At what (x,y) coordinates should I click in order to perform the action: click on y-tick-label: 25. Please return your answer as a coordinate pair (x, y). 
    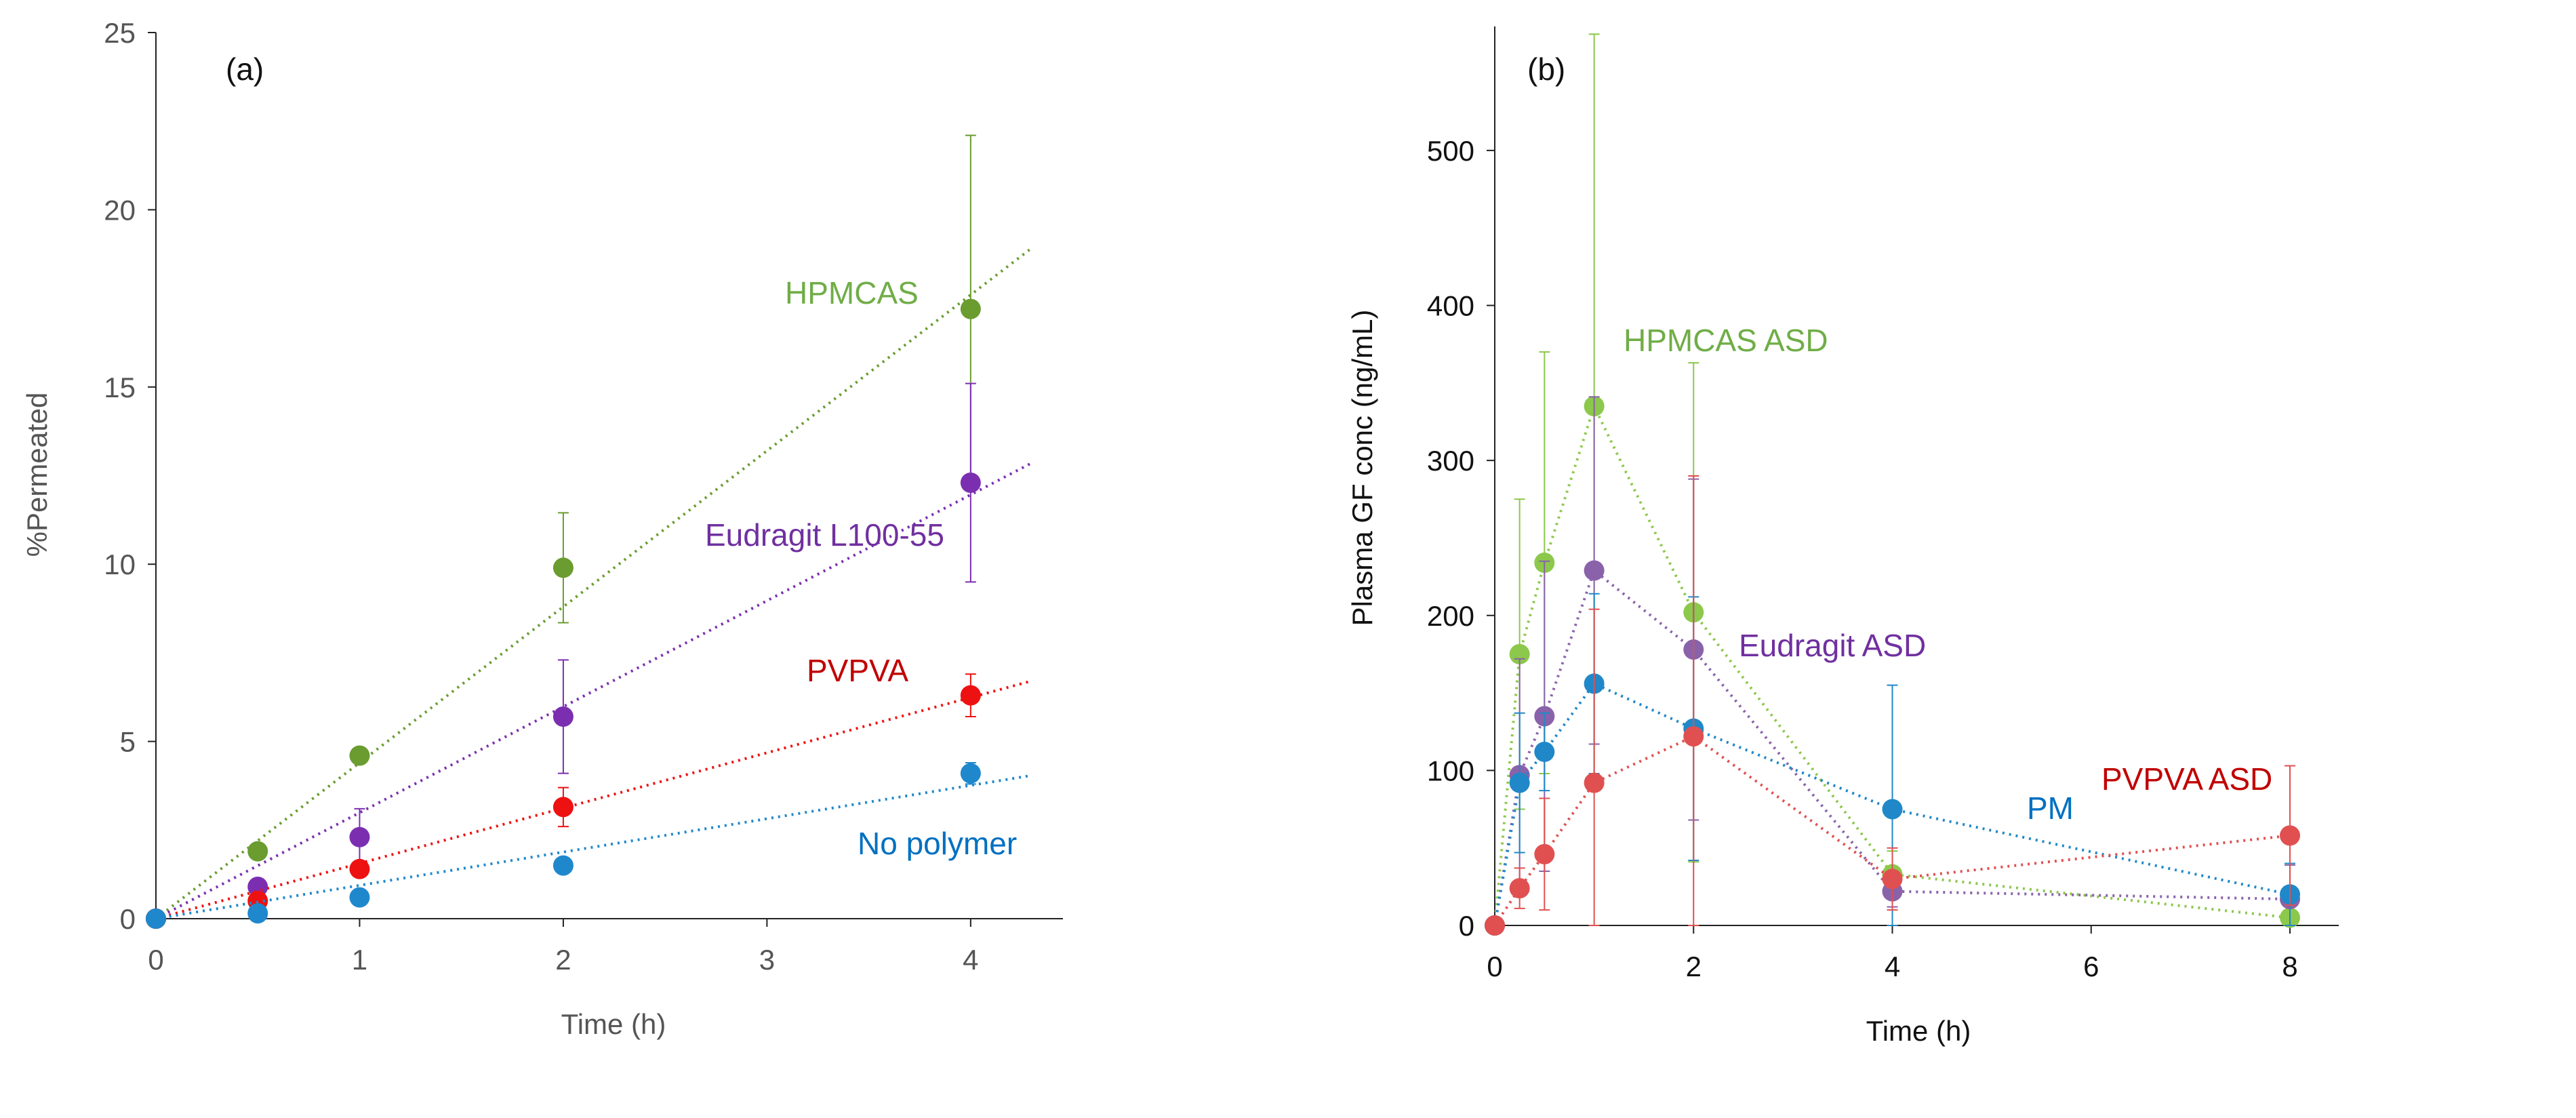
    Looking at the image, I should click on (120, 33).